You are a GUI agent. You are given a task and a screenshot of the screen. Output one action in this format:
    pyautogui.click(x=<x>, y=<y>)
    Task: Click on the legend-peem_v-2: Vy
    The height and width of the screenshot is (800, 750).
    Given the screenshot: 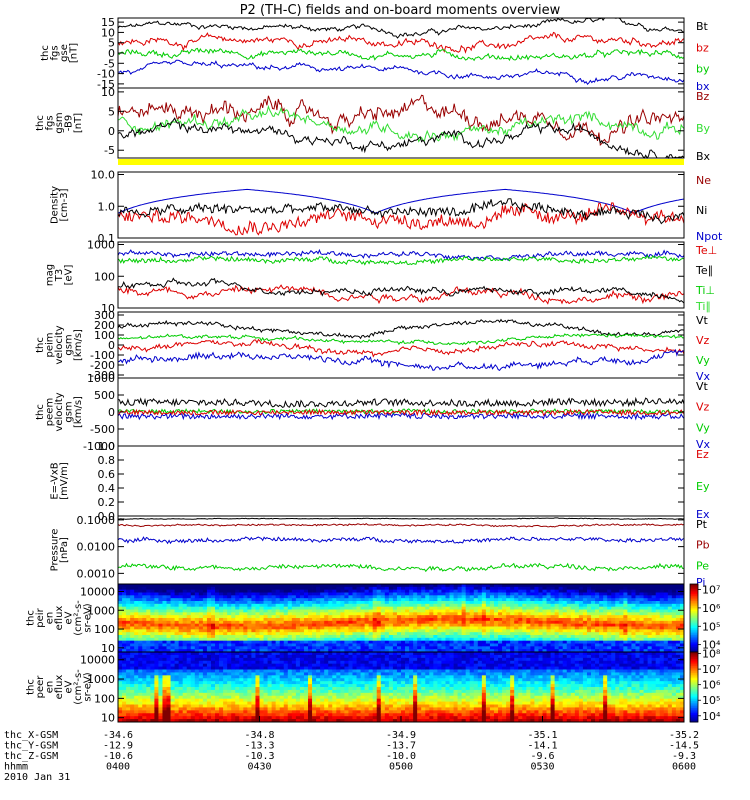 What is the action you would take?
    pyautogui.click(x=703, y=427)
    